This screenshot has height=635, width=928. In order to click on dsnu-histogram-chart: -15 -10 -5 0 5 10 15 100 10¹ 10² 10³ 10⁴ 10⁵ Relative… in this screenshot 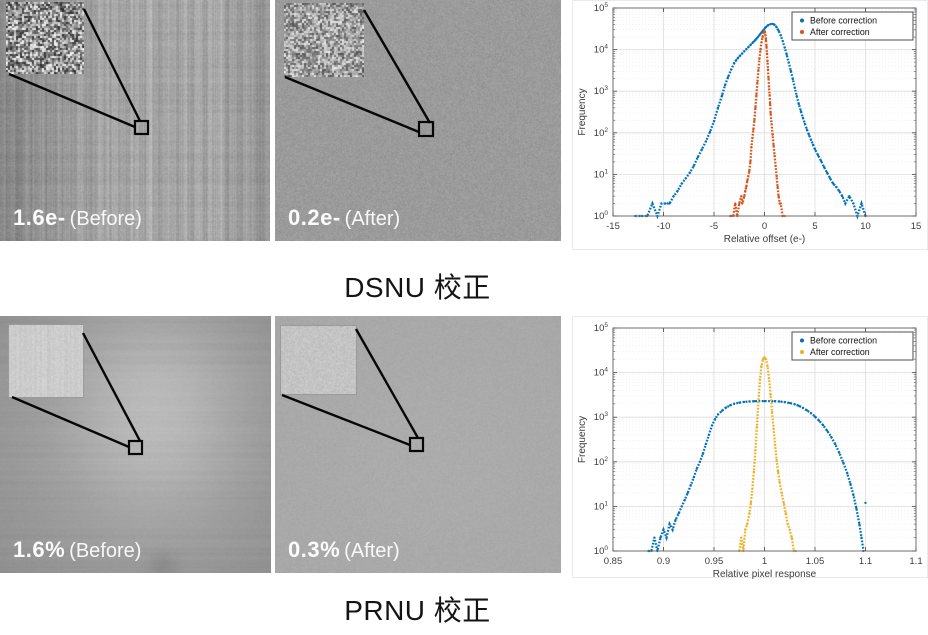, I will do `click(749, 123)`.